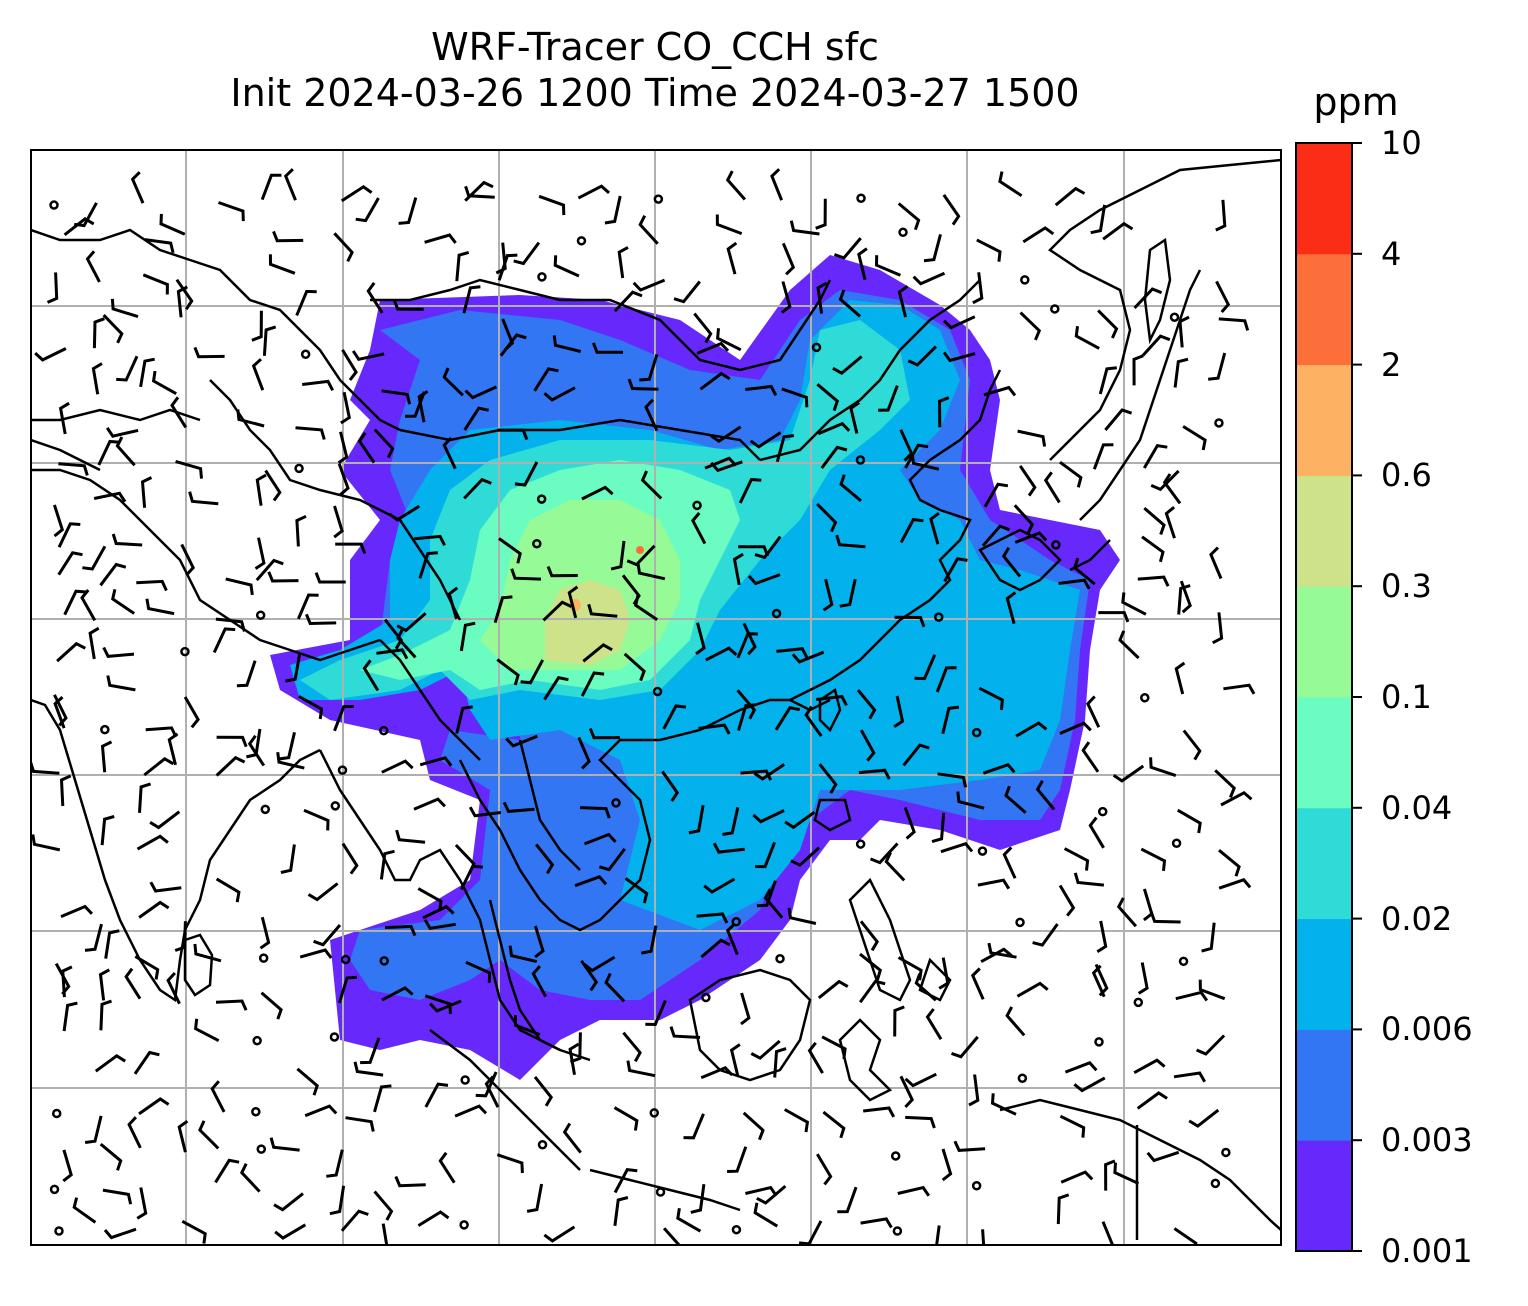 The image size is (1528, 1306). I want to click on colorbar-tick-label: 10, so click(1401, 143).